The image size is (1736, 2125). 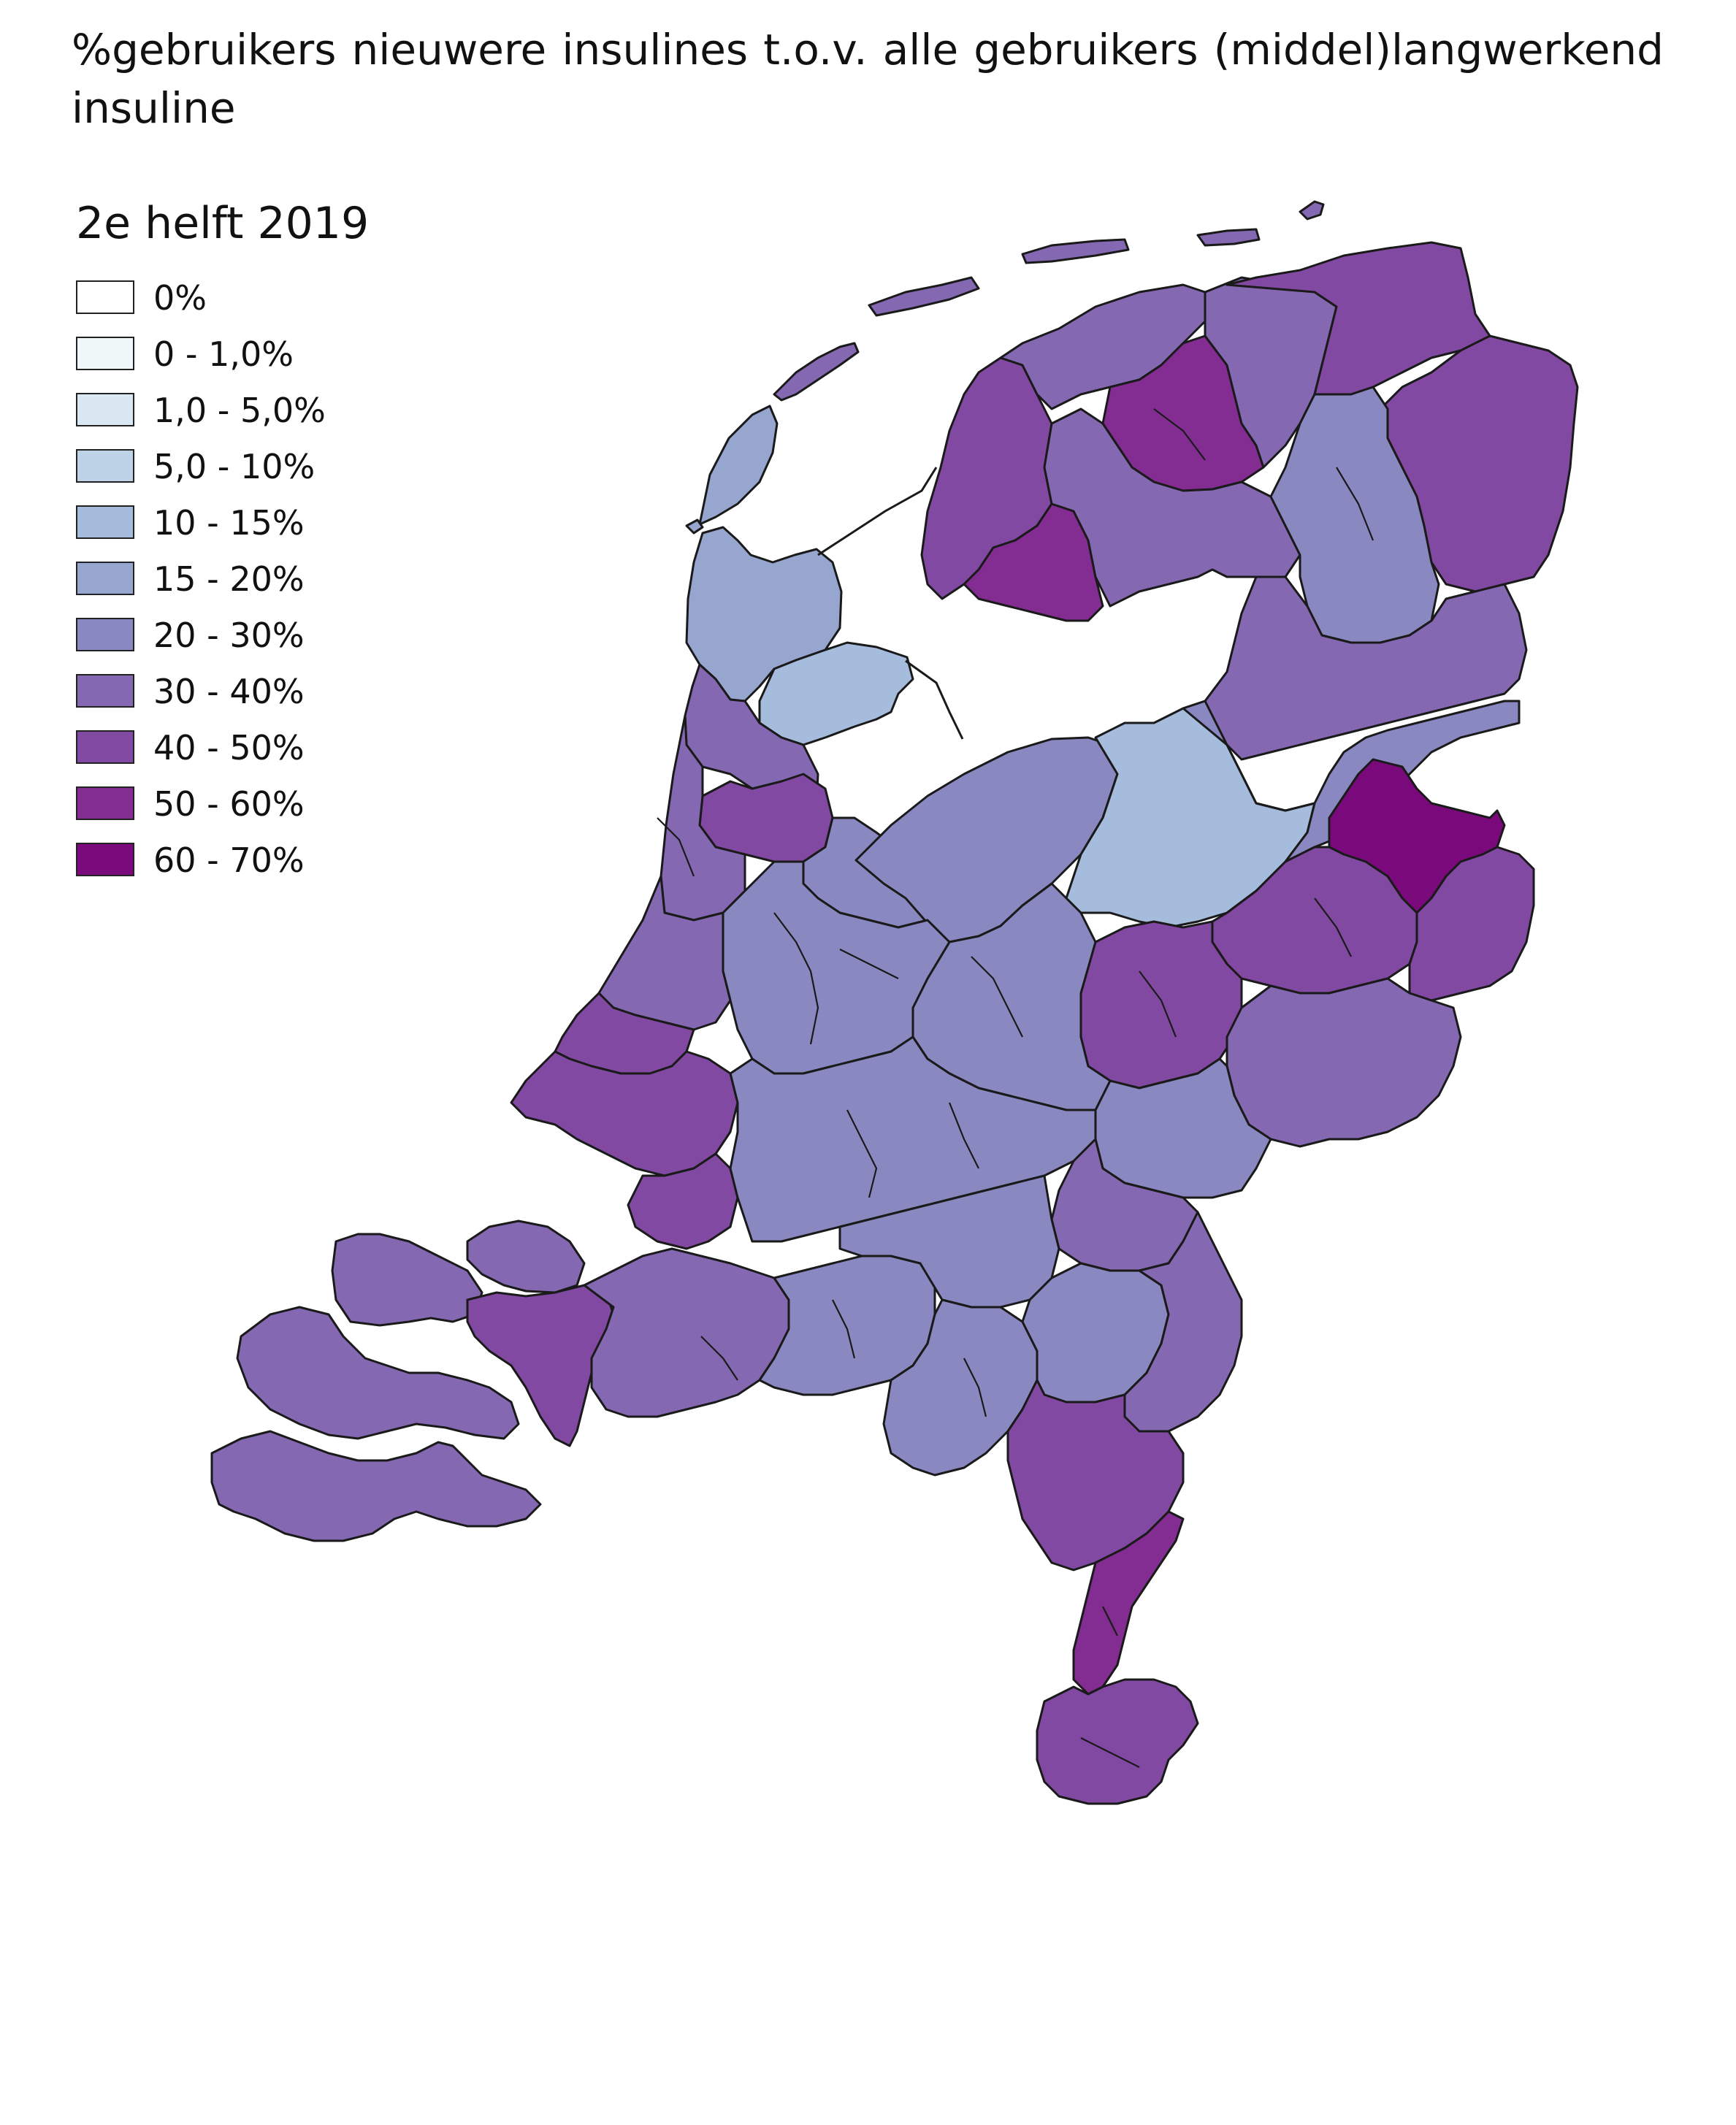 I want to click on region-texel, so click(x=738, y=465).